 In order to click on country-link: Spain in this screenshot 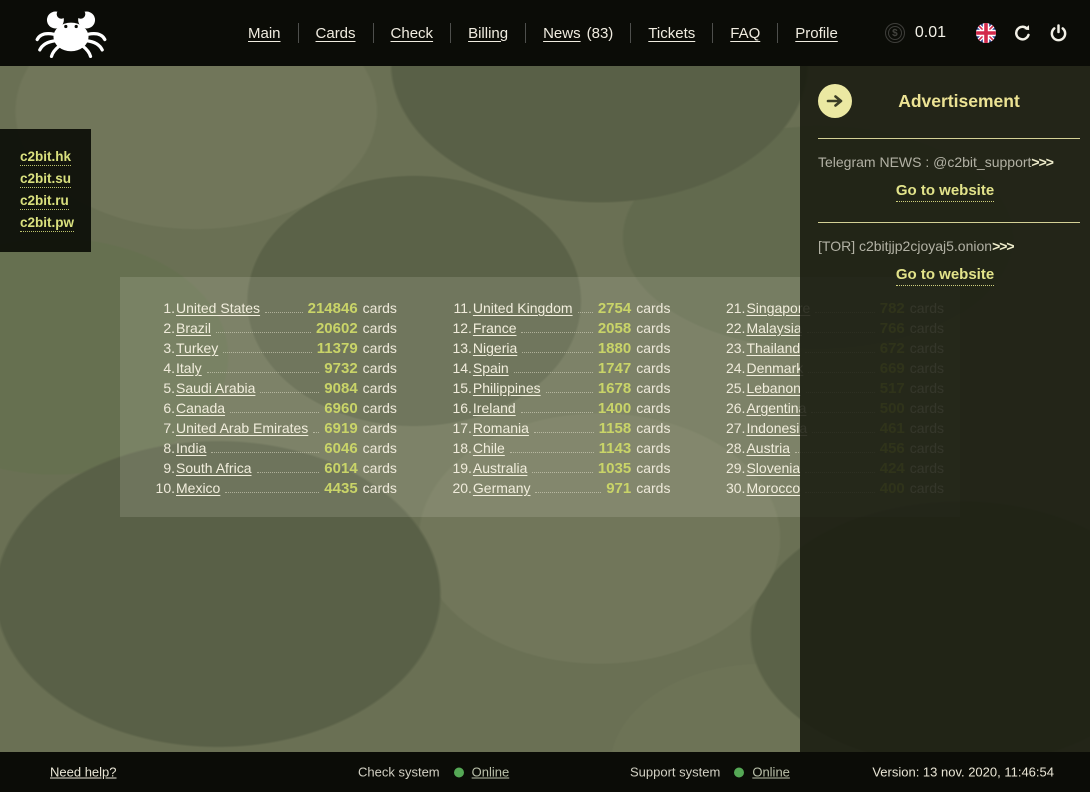, I will do `click(490, 368)`.